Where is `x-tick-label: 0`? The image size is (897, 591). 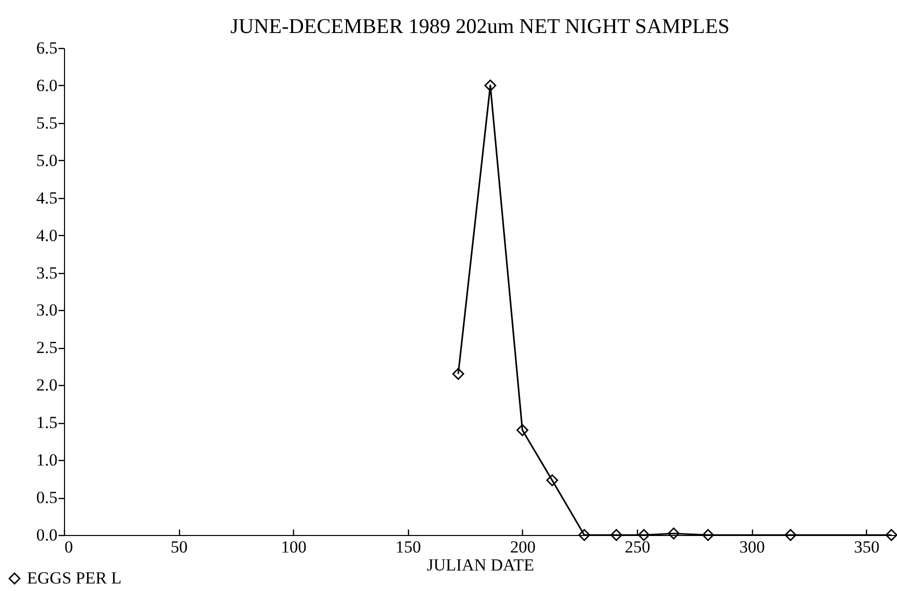
x-tick-label: 0 is located at coordinates (68, 547).